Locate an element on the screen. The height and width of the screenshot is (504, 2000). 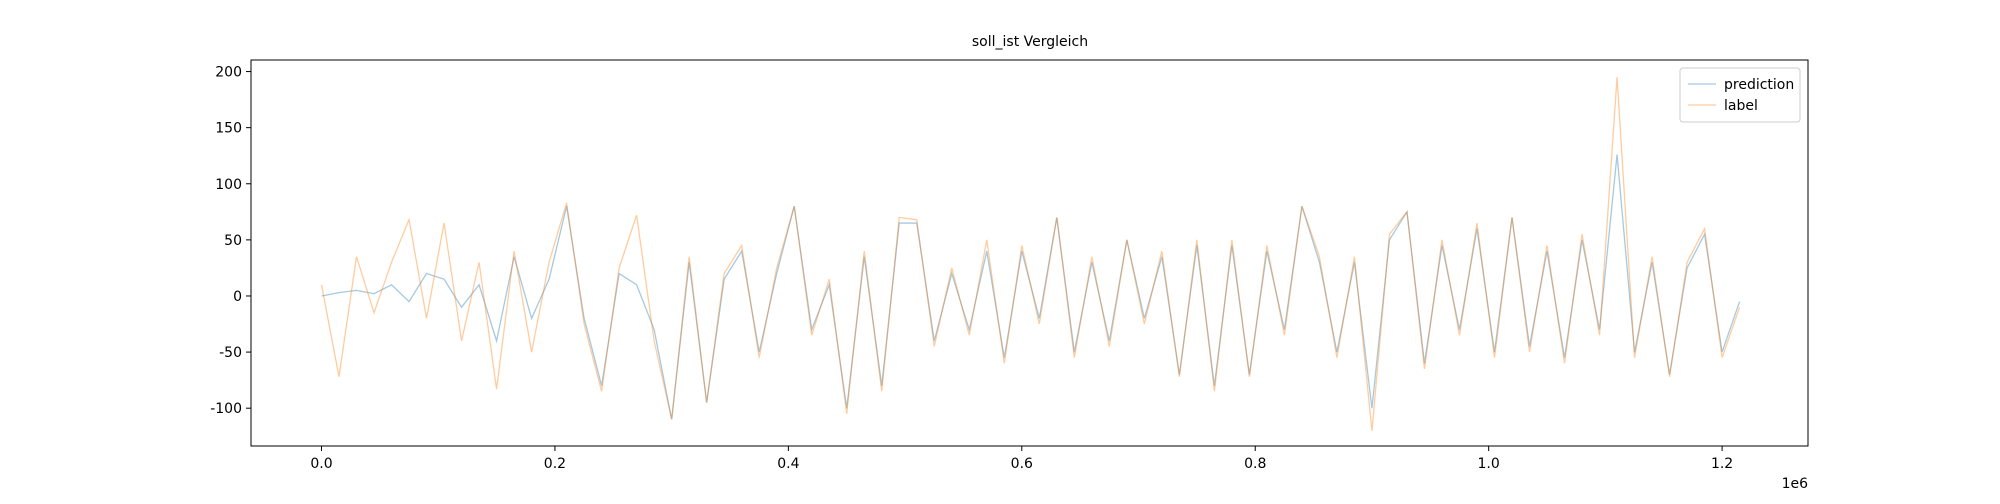
y-tick-label: -50 is located at coordinates (230, 353).